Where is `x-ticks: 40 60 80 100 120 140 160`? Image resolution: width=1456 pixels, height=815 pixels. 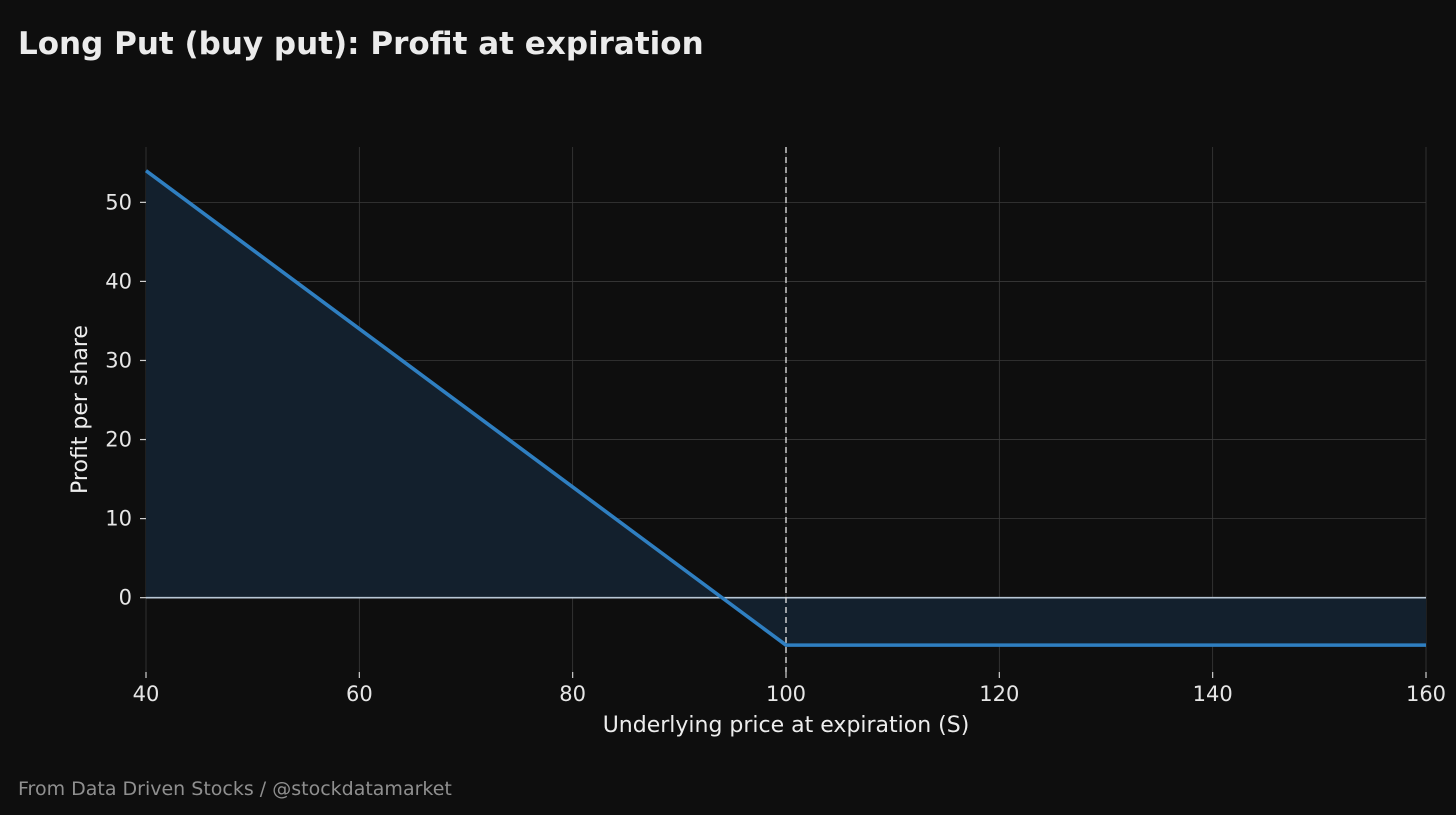 x-ticks: 40 60 80 100 120 140 160 is located at coordinates (789, 689).